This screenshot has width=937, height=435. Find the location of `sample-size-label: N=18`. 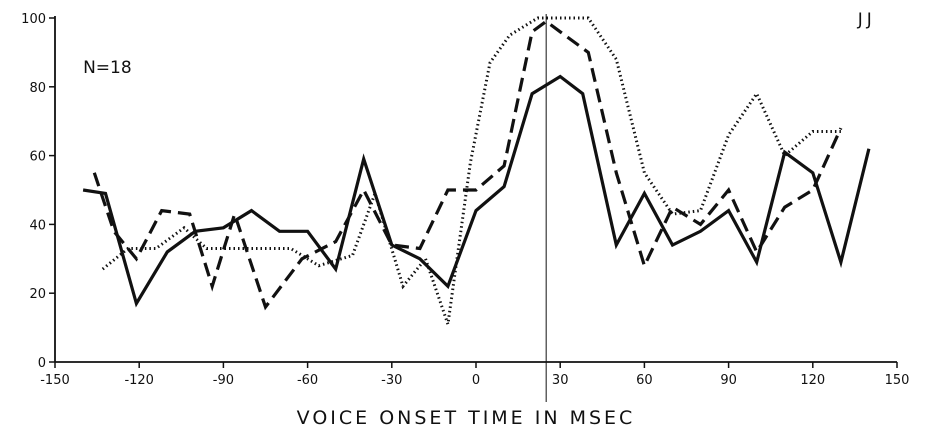

sample-size-label: N=18 is located at coordinates (107, 68).